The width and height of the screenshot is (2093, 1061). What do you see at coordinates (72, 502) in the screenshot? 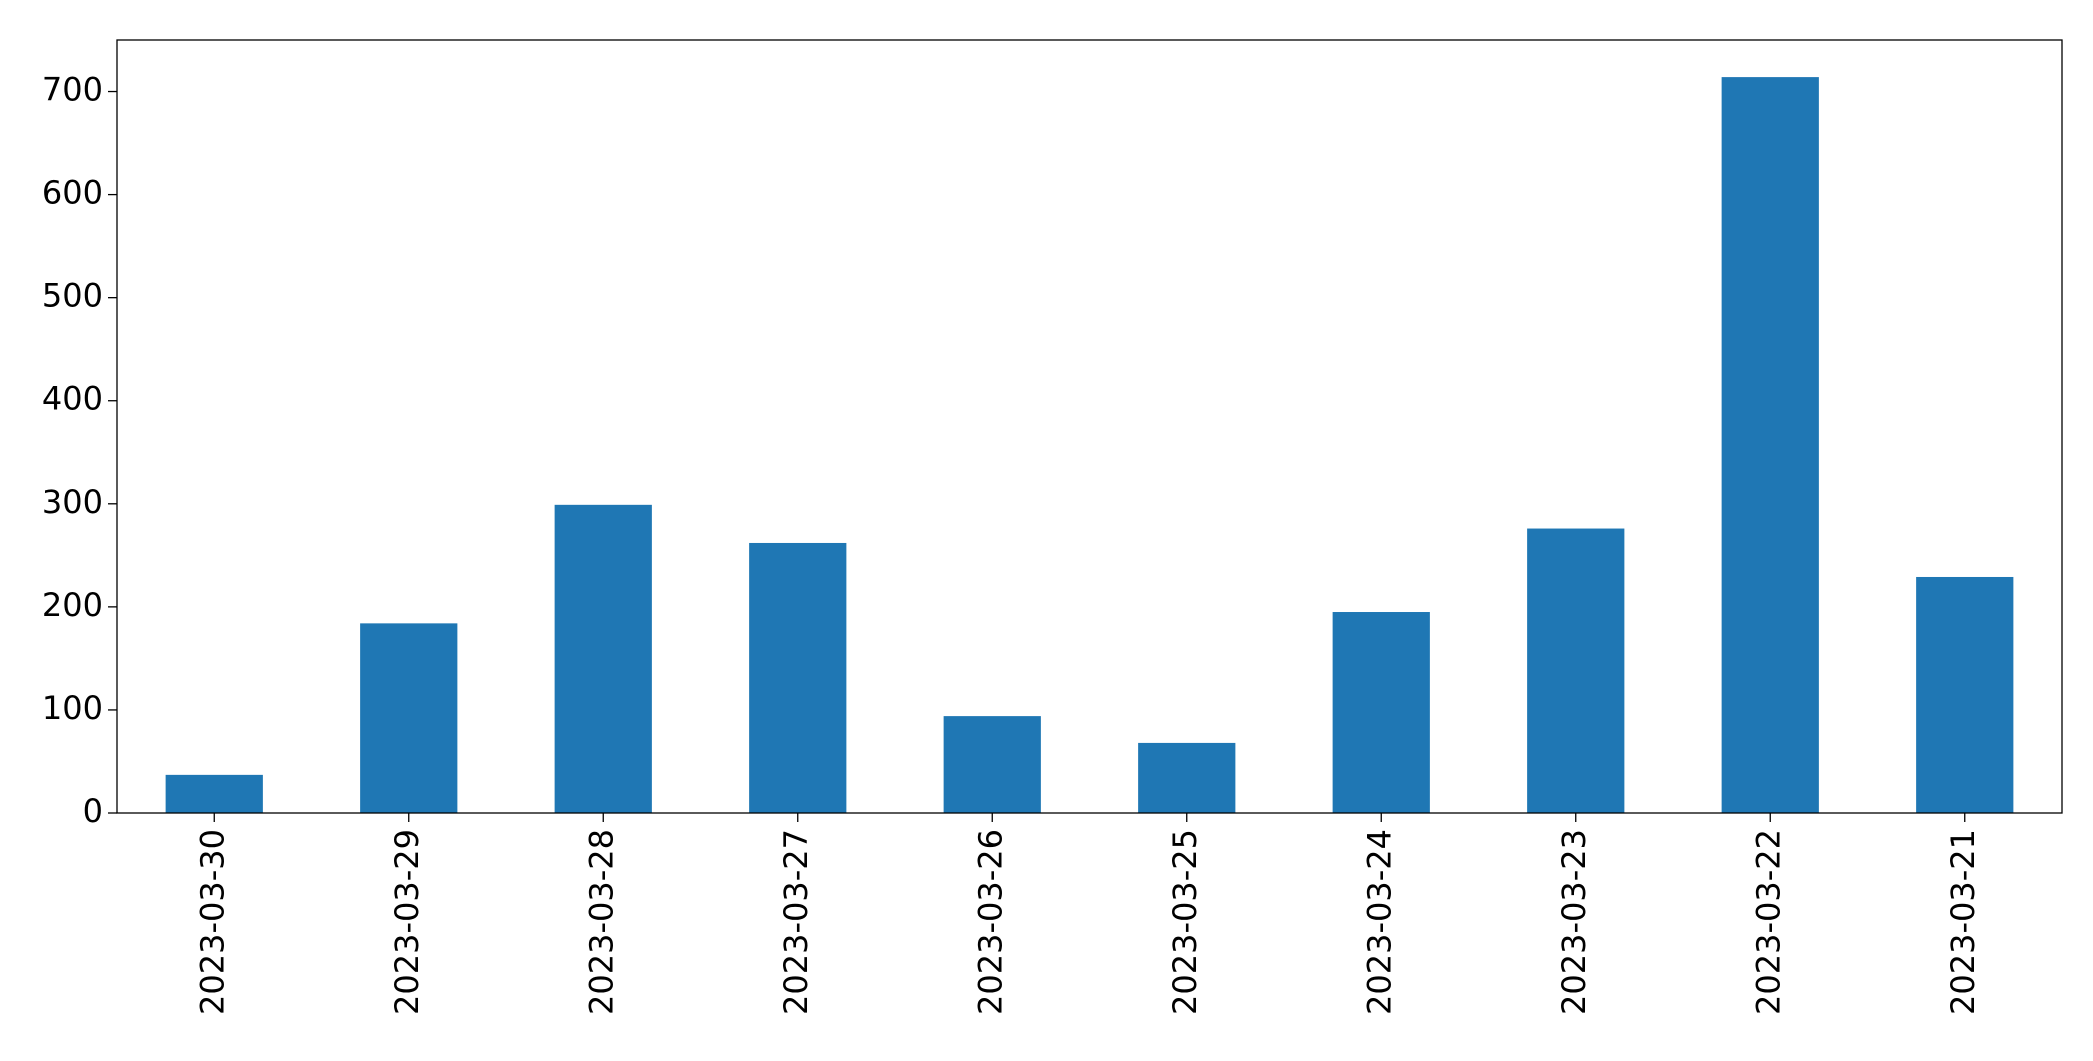
I see `y-tick-label: 300` at bounding box center [72, 502].